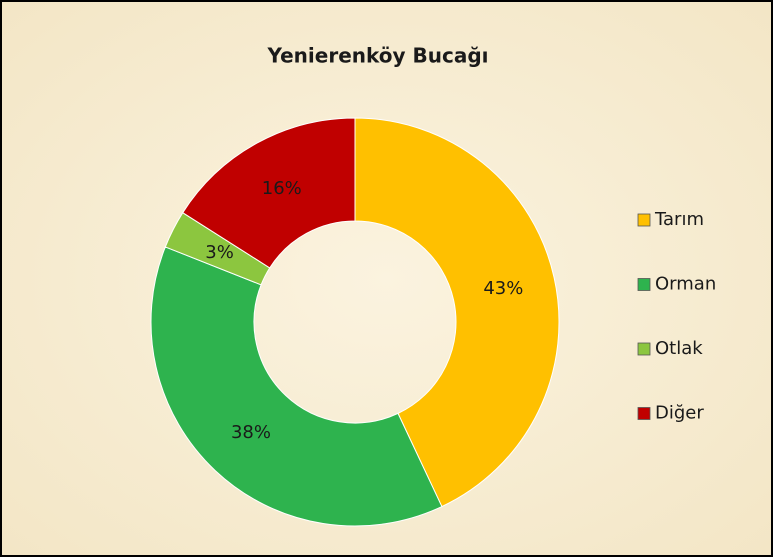 This screenshot has width=773, height=557. What do you see at coordinates (251, 432) in the screenshot?
I see `data-label: 38%` at bounding box center [251, 432].